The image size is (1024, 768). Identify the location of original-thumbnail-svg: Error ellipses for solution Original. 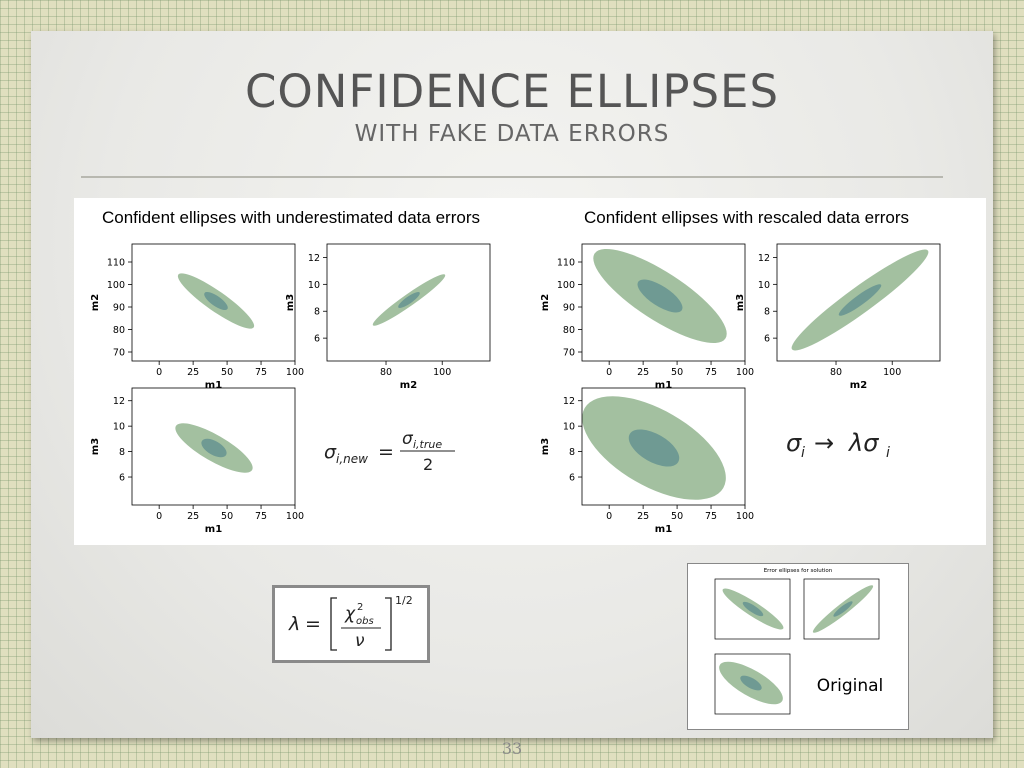
(799, 641).